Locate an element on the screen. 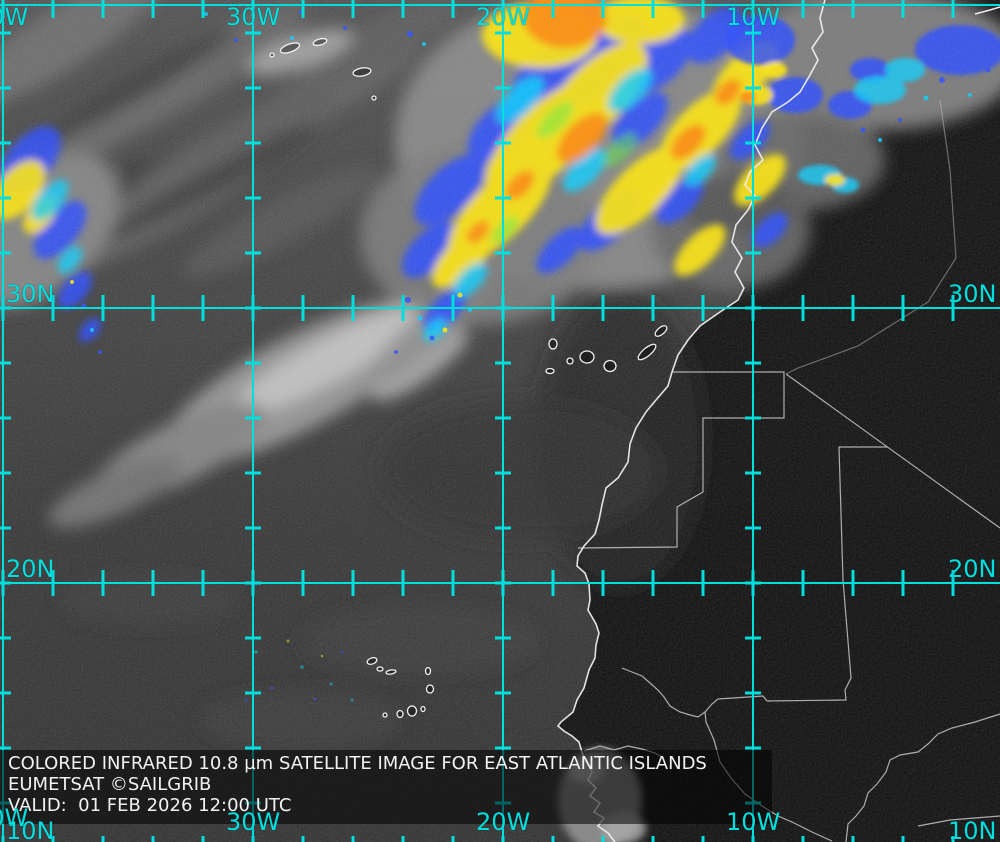  lon-label-bottom-30w: 30W is located at coordinates (253, 822).